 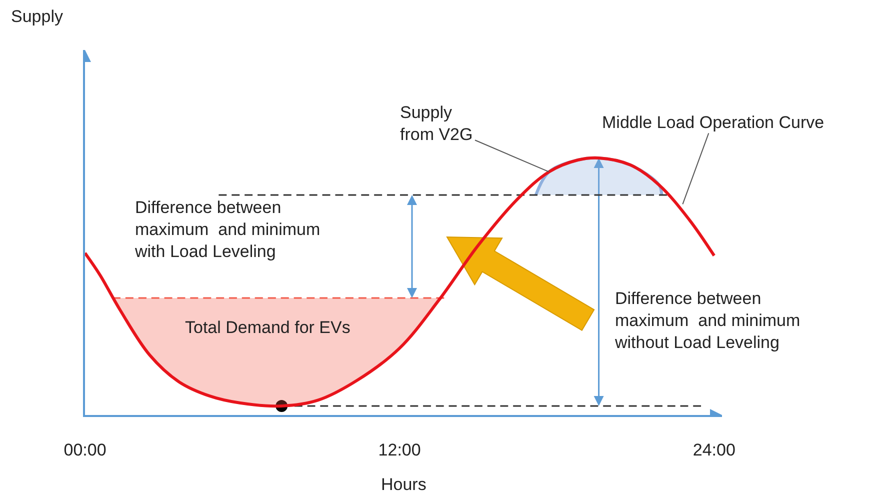 What do you see at coordinates (399, 450) in the screenshot?
I see `x-tick-label: 12:00` at bounding box center [399, 450].